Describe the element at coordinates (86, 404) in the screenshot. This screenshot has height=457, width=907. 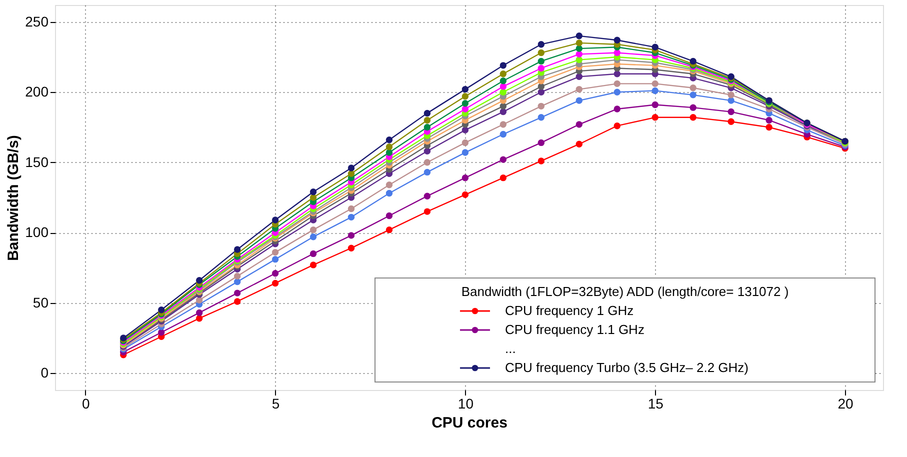
I see `x-tick-label: 0` at that location.